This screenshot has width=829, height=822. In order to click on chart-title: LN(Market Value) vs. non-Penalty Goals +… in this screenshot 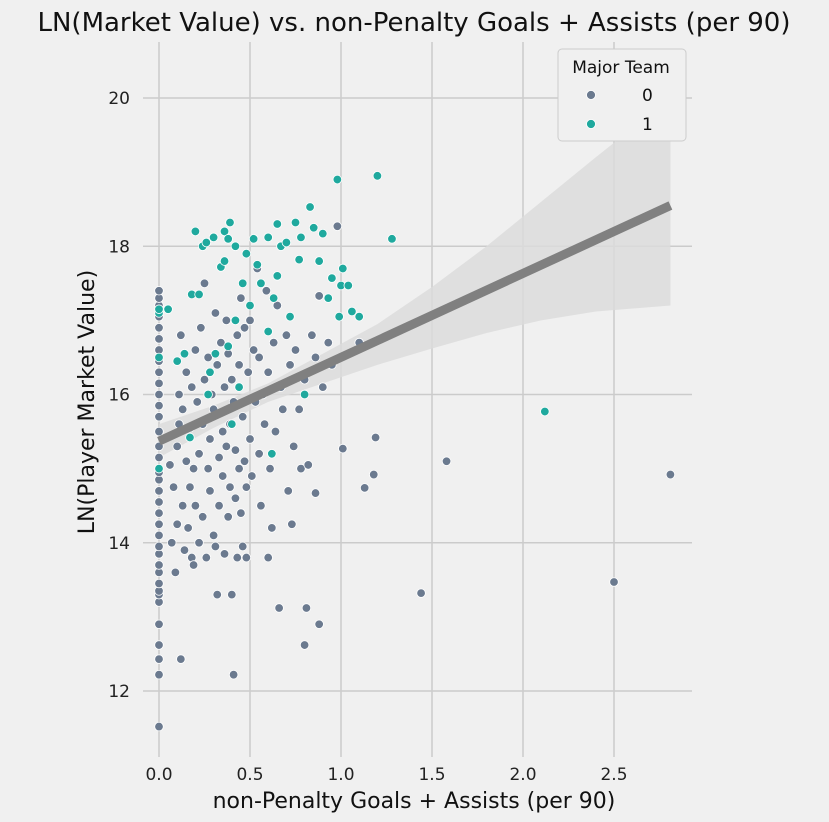, I will do `click(413, 23)`.